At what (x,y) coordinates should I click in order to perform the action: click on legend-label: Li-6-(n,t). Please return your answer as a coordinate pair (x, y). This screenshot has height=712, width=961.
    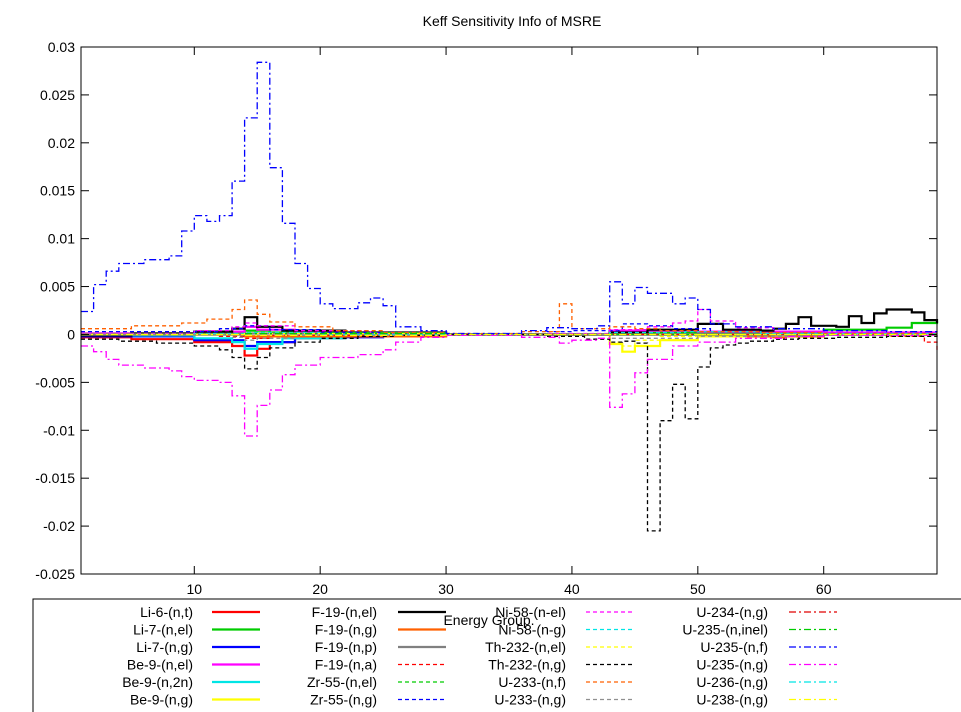
    Looking at the image, I should click on (166, 612).